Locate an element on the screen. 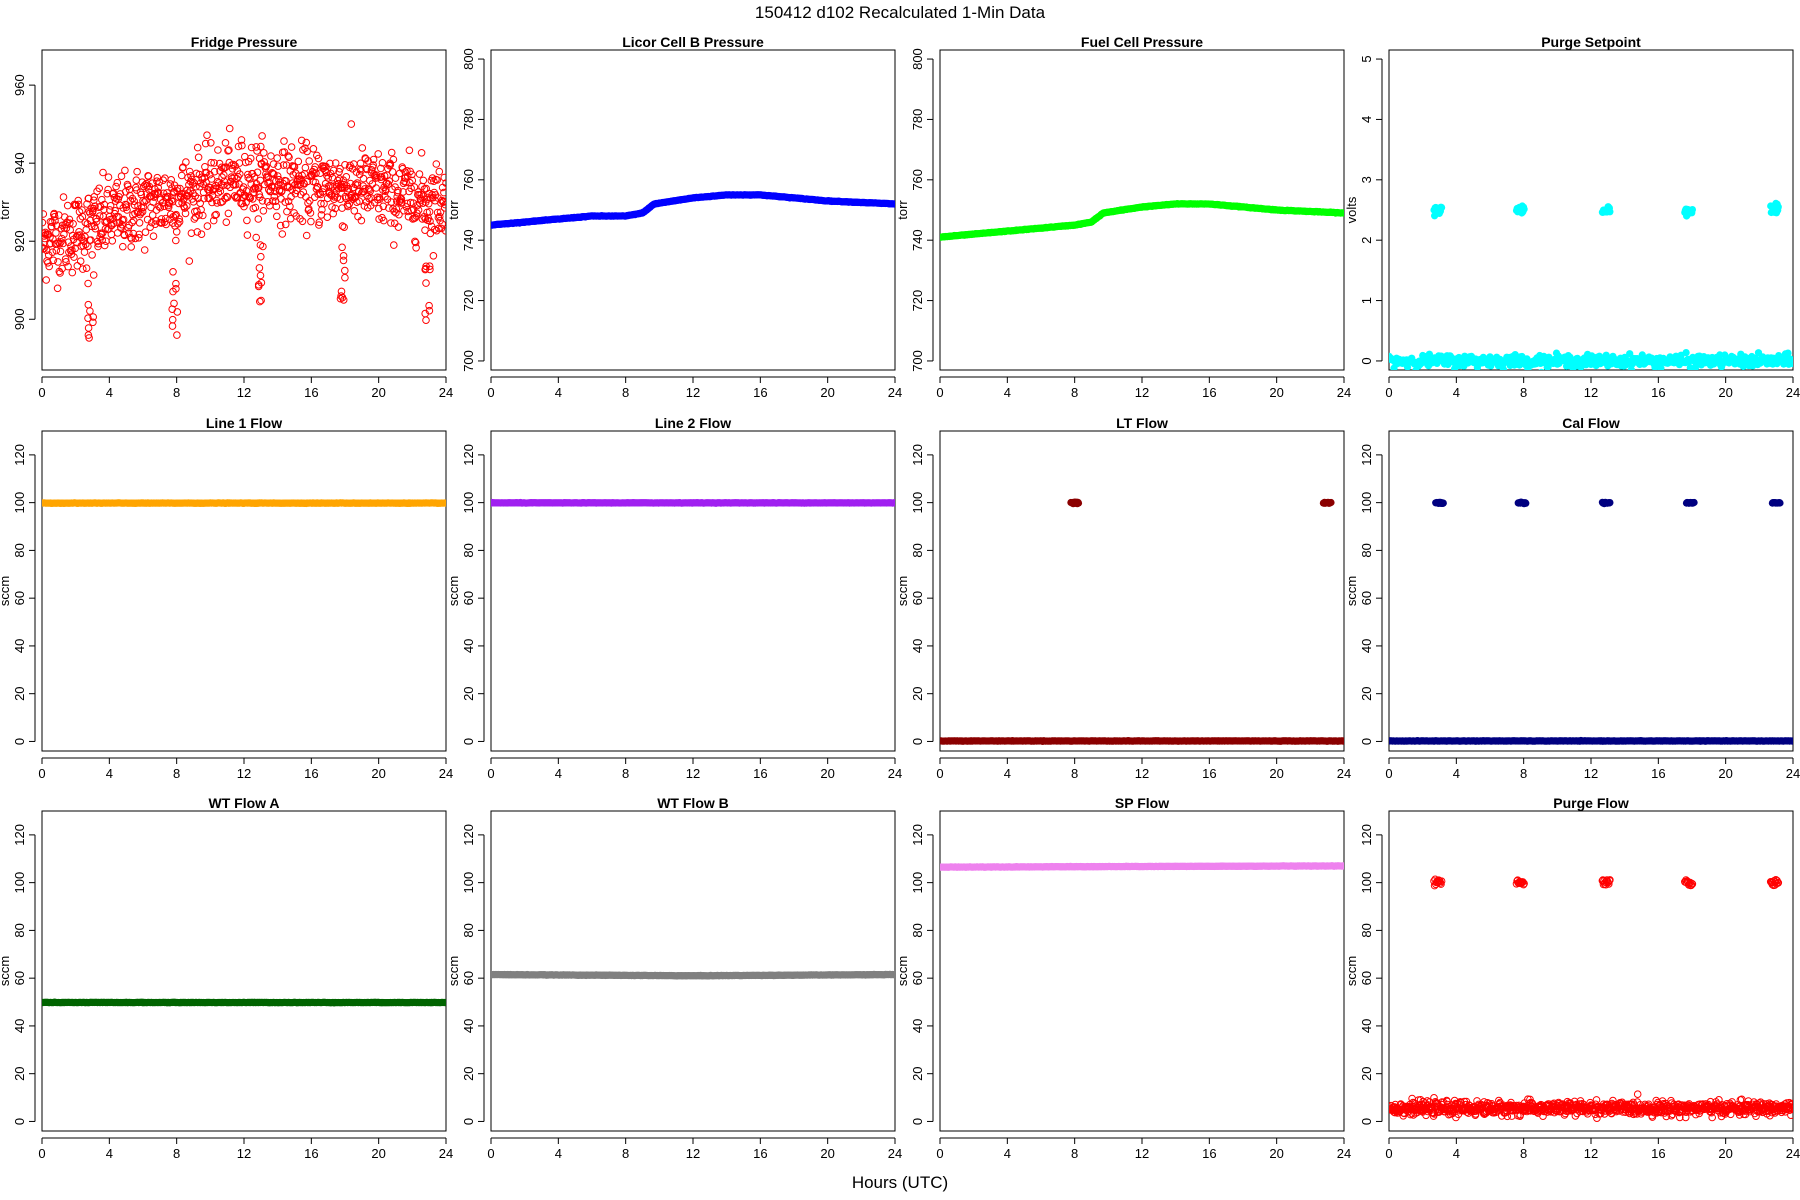  x-tick-label: 24 is located at coordinates (446, 1153).